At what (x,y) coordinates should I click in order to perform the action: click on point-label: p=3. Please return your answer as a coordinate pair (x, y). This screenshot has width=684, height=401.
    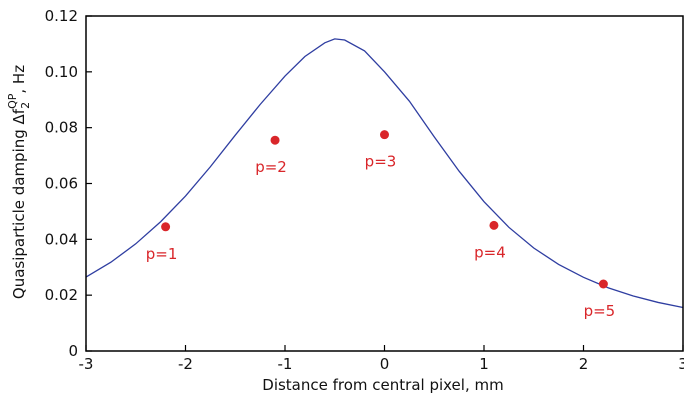
    Looking at the image, I should click on (381, 162).